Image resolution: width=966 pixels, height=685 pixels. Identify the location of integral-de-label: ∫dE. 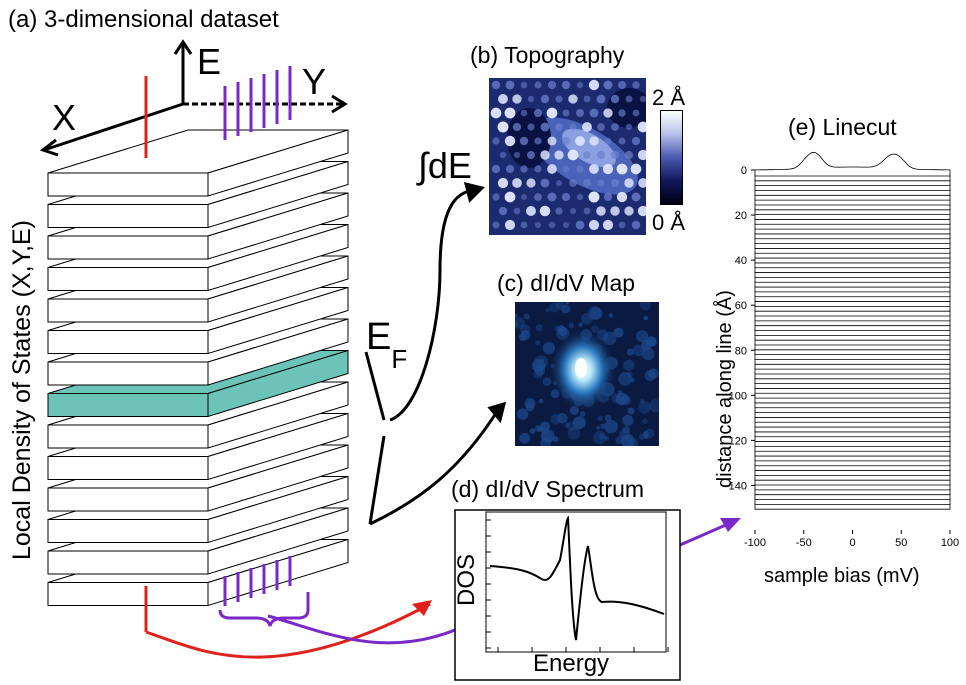
(445, 165).